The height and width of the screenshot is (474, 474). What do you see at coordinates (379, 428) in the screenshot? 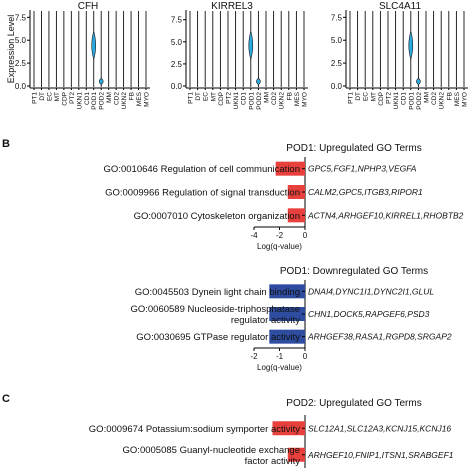
I see `bar-gene-annotation: SLC12A1,SLC12A3,KCNJ15,KCNJ16` at bounding box center [379, 428].